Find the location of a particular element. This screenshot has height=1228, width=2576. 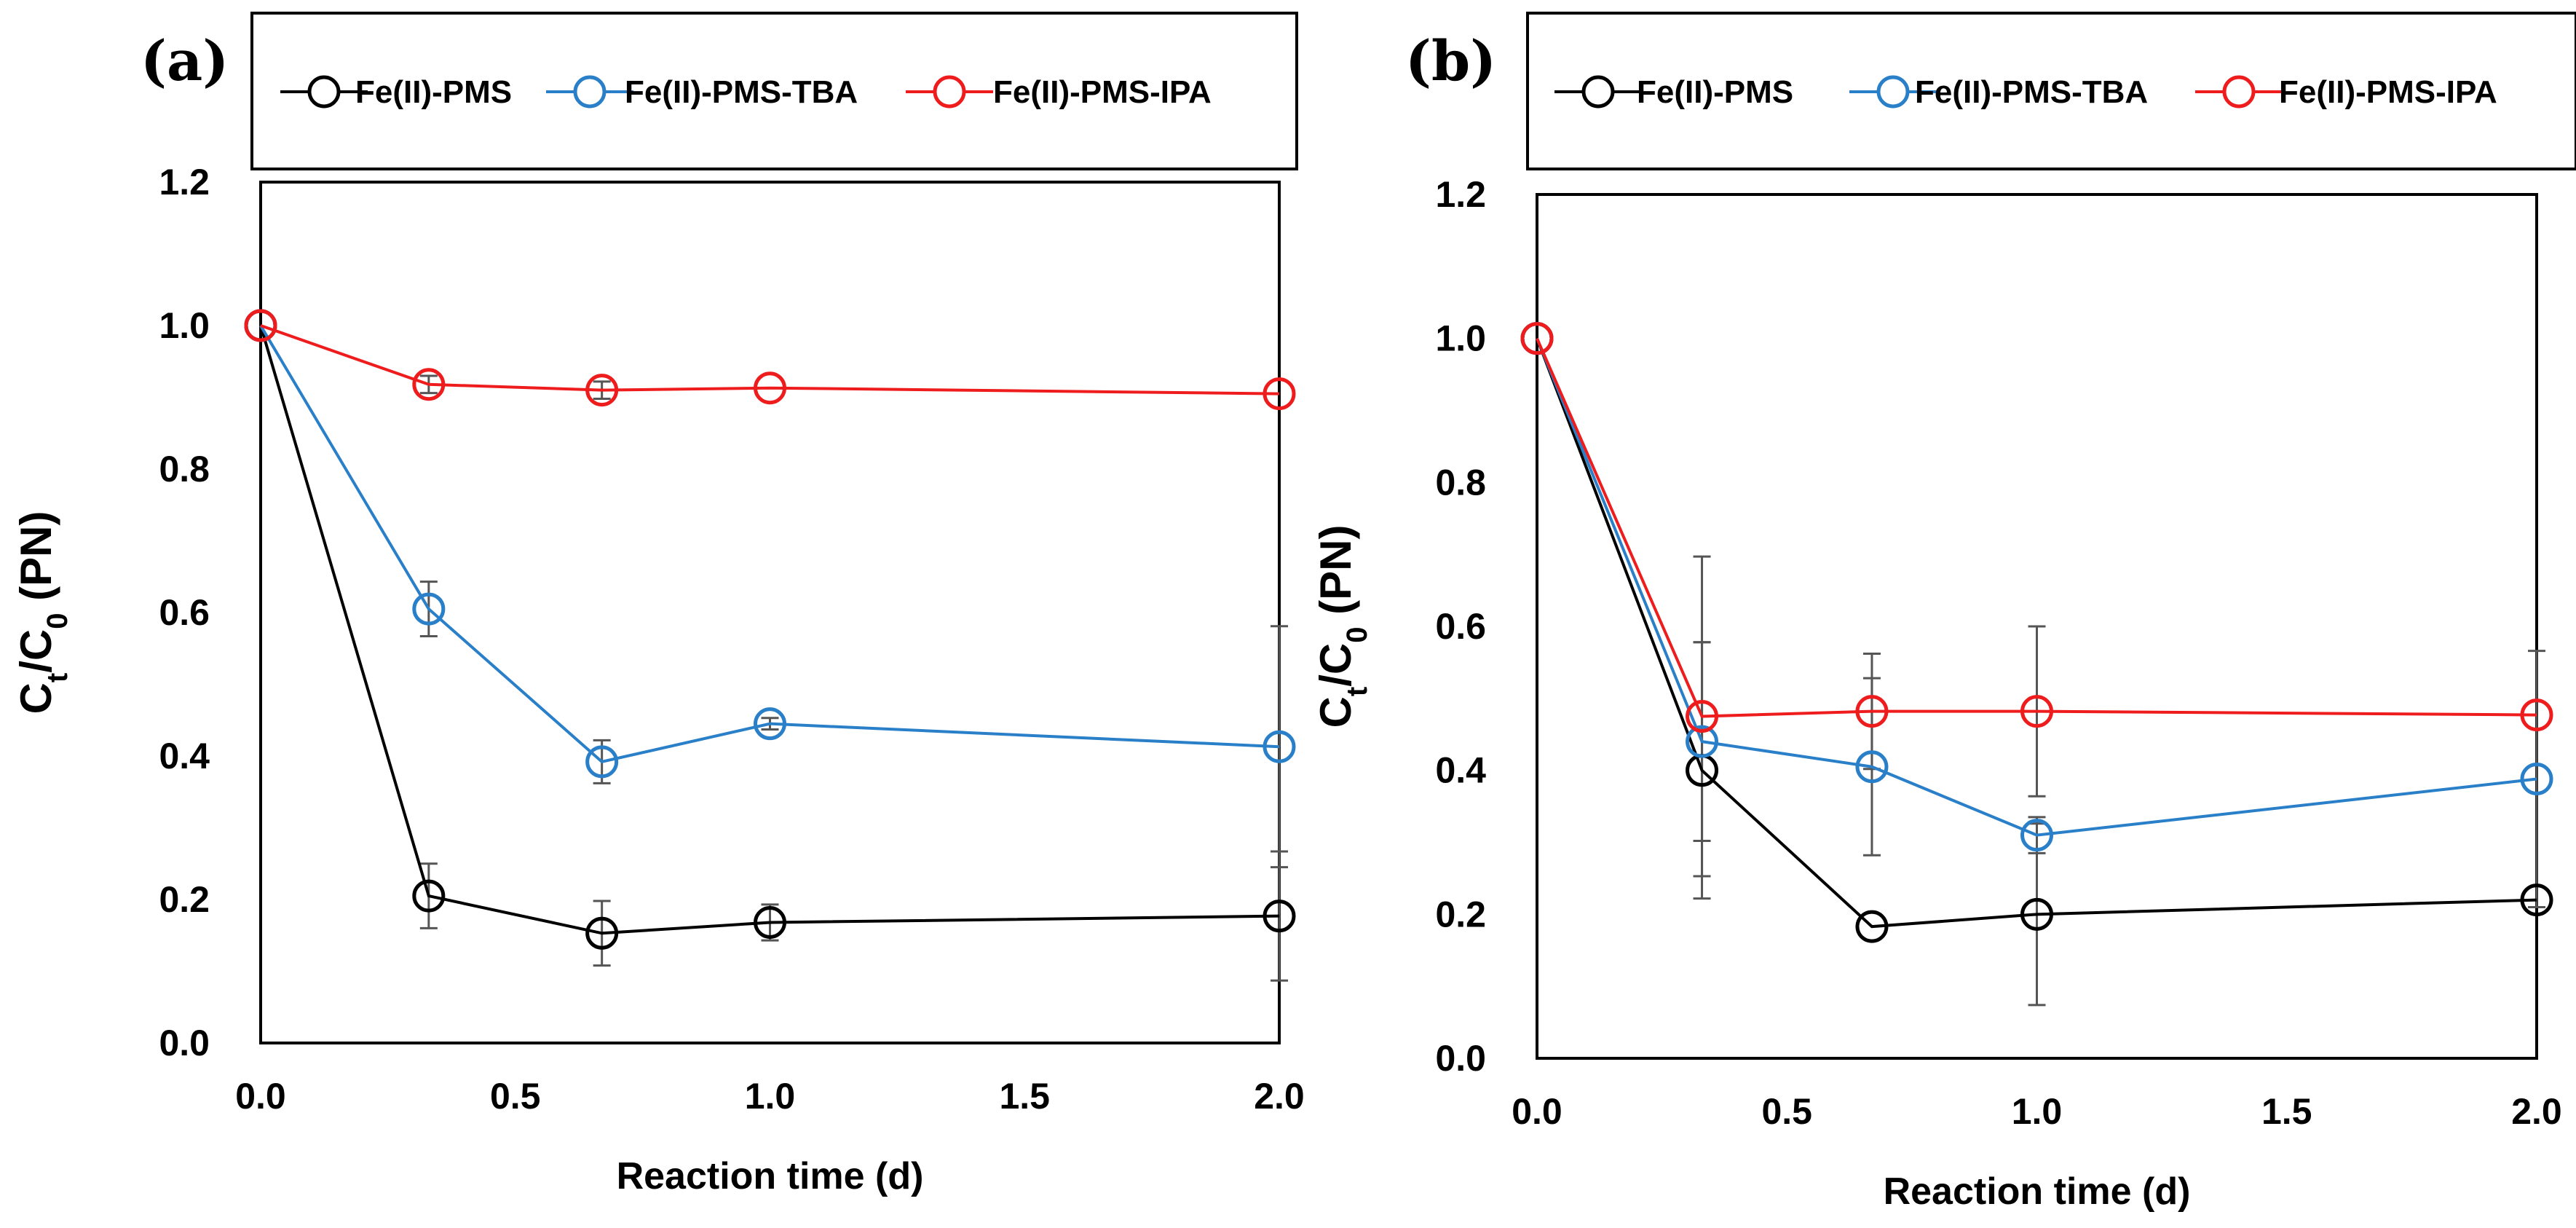

panel-label: (a) is located at coordinates (185, 60).